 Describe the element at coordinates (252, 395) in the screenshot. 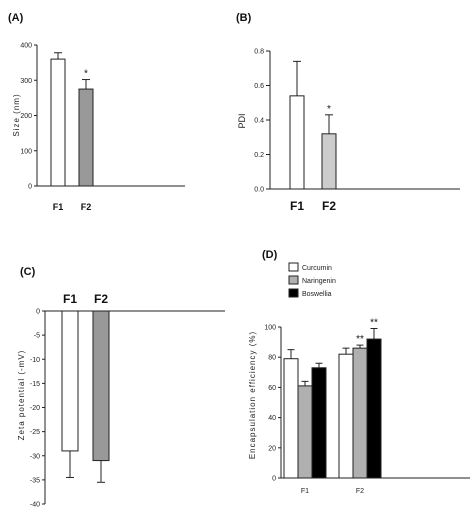

I see `panel-d-ylabel: Encapsulation efficiency (%)` at that location.